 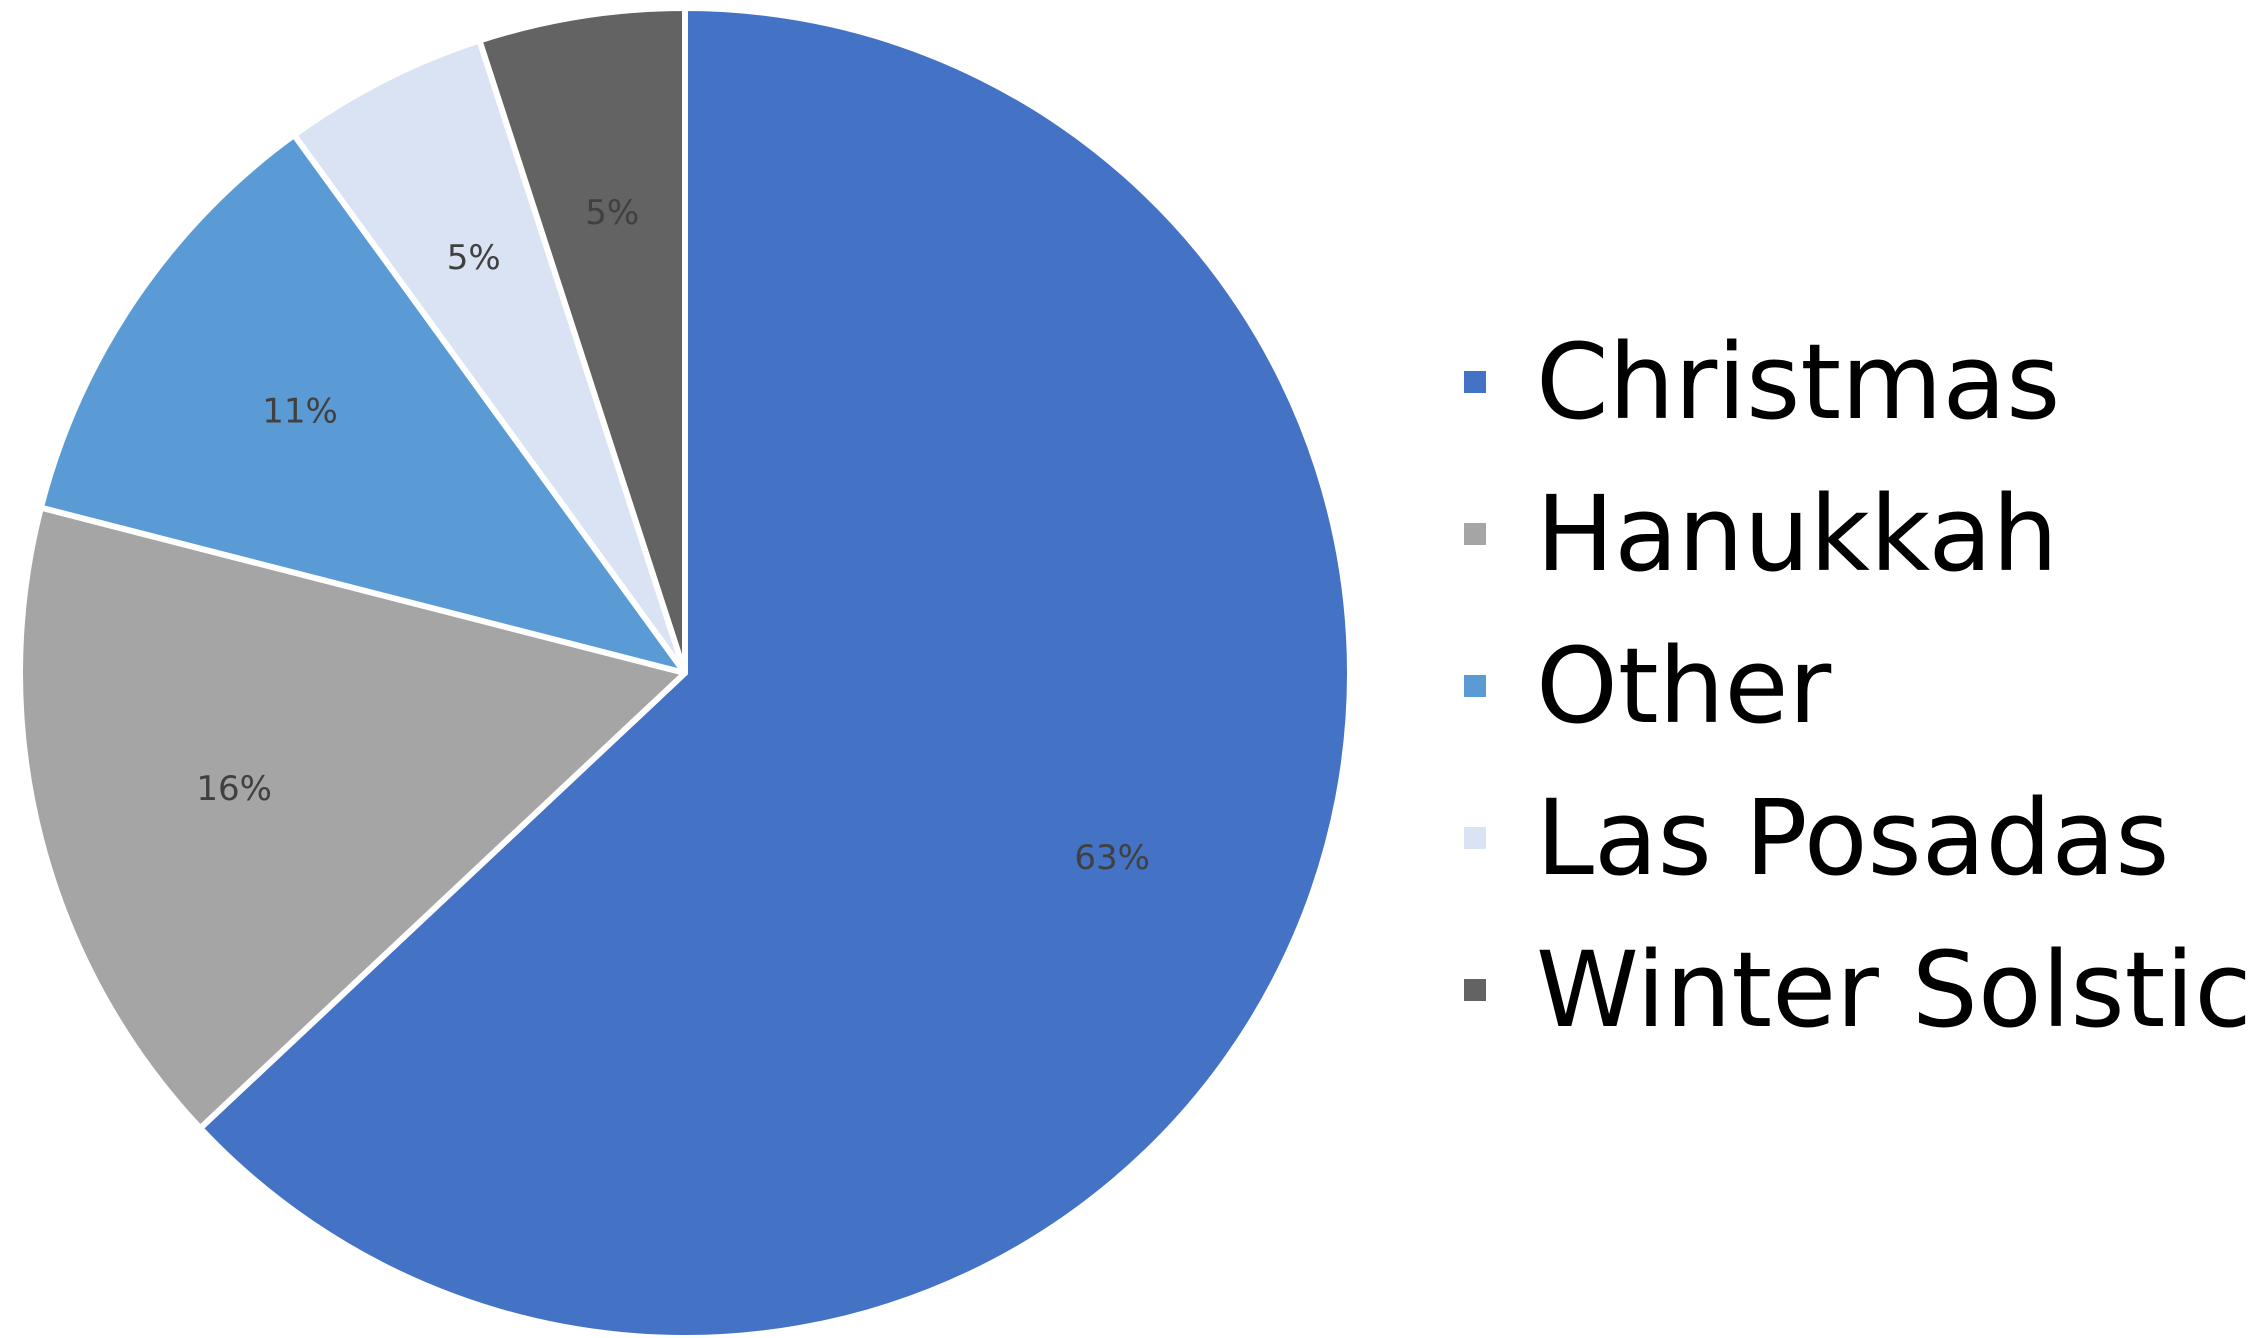 I want to click on data-label-las-posadas: 5%, so click(x=474, y=258).